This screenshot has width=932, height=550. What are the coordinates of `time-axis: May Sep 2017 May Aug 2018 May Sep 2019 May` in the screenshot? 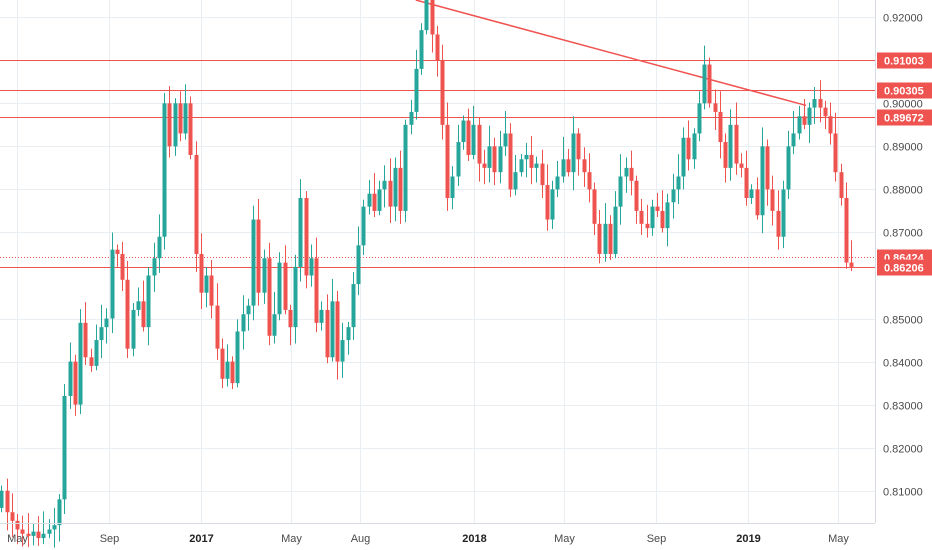 It's located at (428, 539).